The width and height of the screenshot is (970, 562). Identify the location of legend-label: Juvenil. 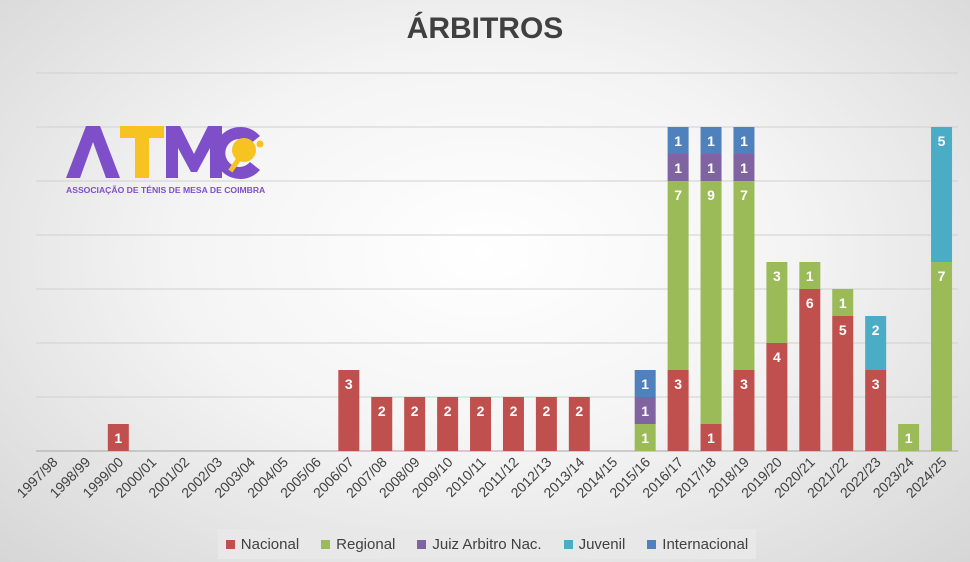
(602, 544).